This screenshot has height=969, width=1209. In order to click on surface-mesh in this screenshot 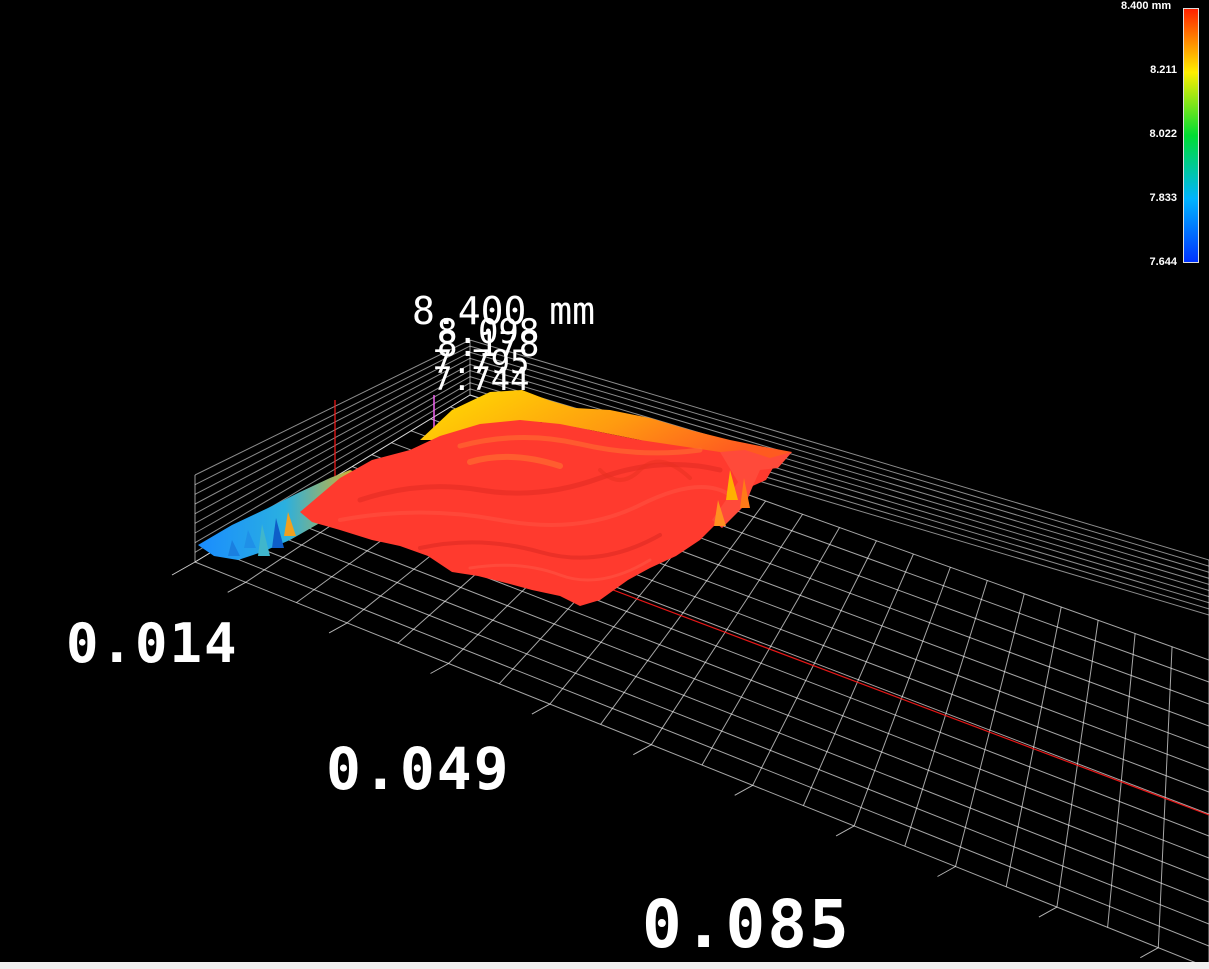, I will do `click(495, 498)`.